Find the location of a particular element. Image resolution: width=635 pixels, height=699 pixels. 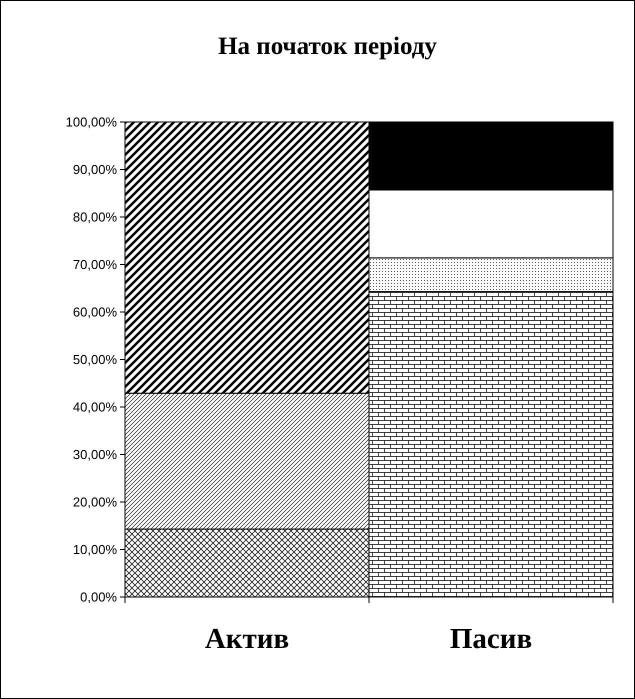

y-tick-label: 40,00% is located at coordinates (95, 407).